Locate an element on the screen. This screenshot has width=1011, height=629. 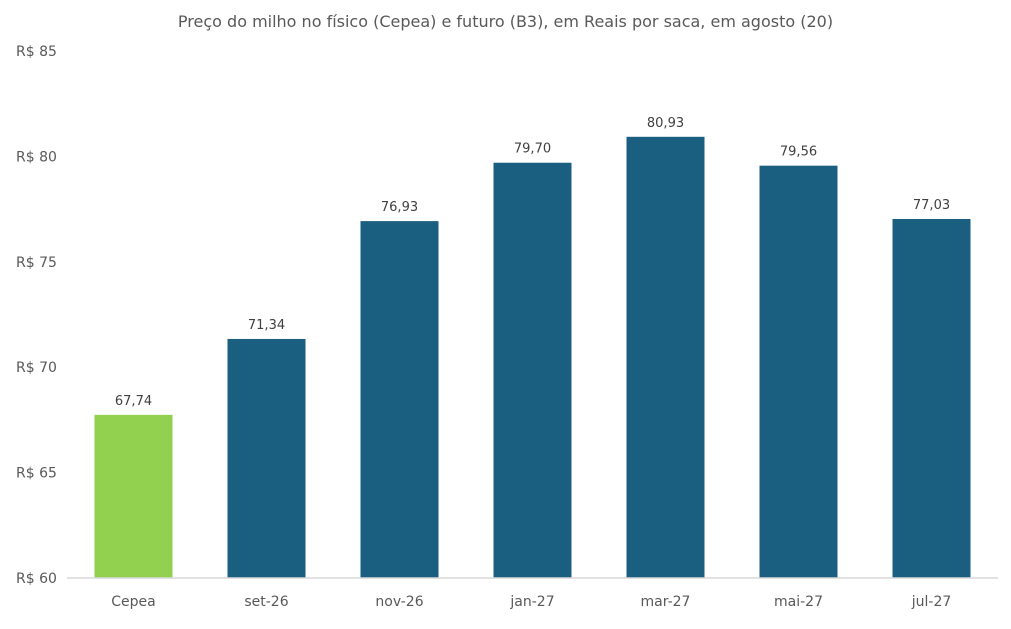
data-label: 76,93 is located at coordinates (399, 207).